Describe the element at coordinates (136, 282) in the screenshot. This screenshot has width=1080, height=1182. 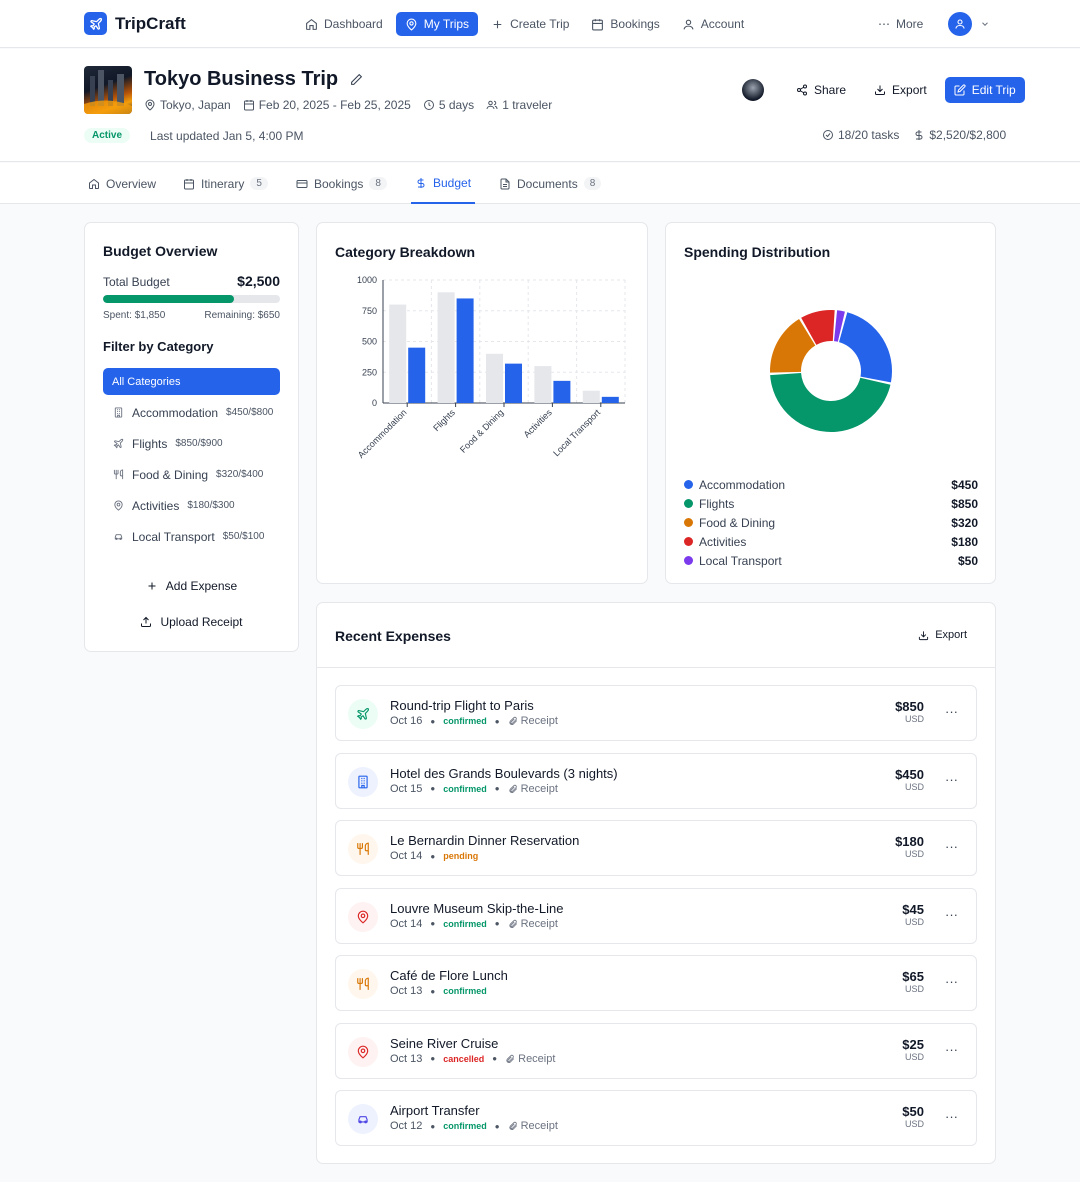
I see `total-budget-label: Total Budget` at that location.